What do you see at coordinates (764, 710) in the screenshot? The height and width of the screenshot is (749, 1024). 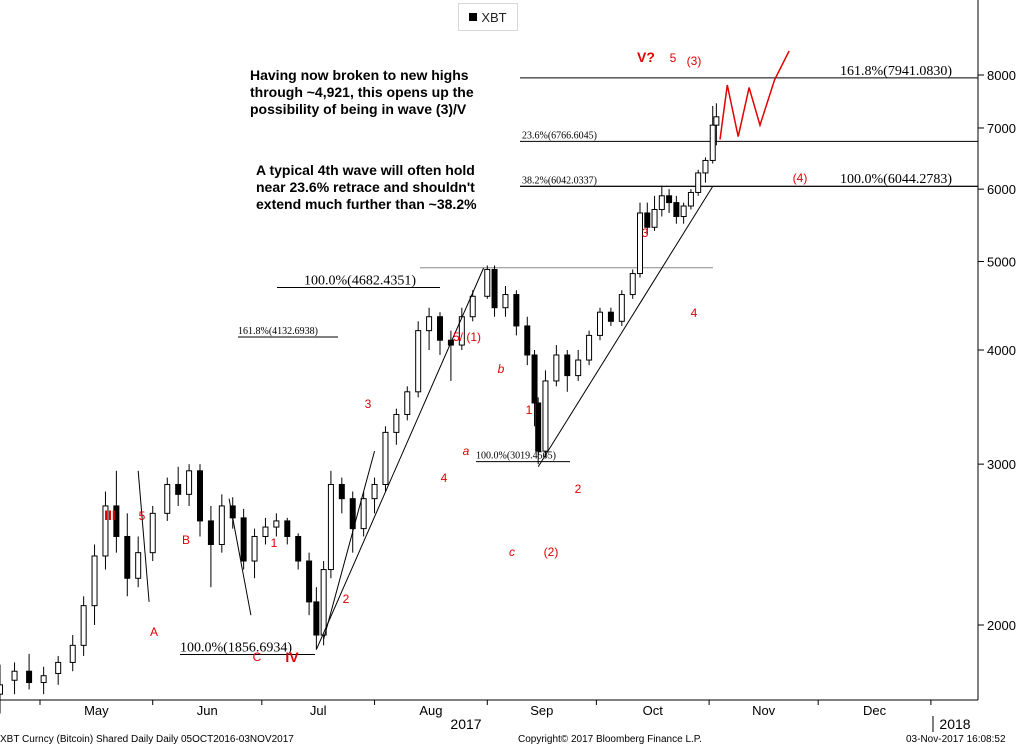 I see `x-month-label: Nov` at bounding box center [764, 710].